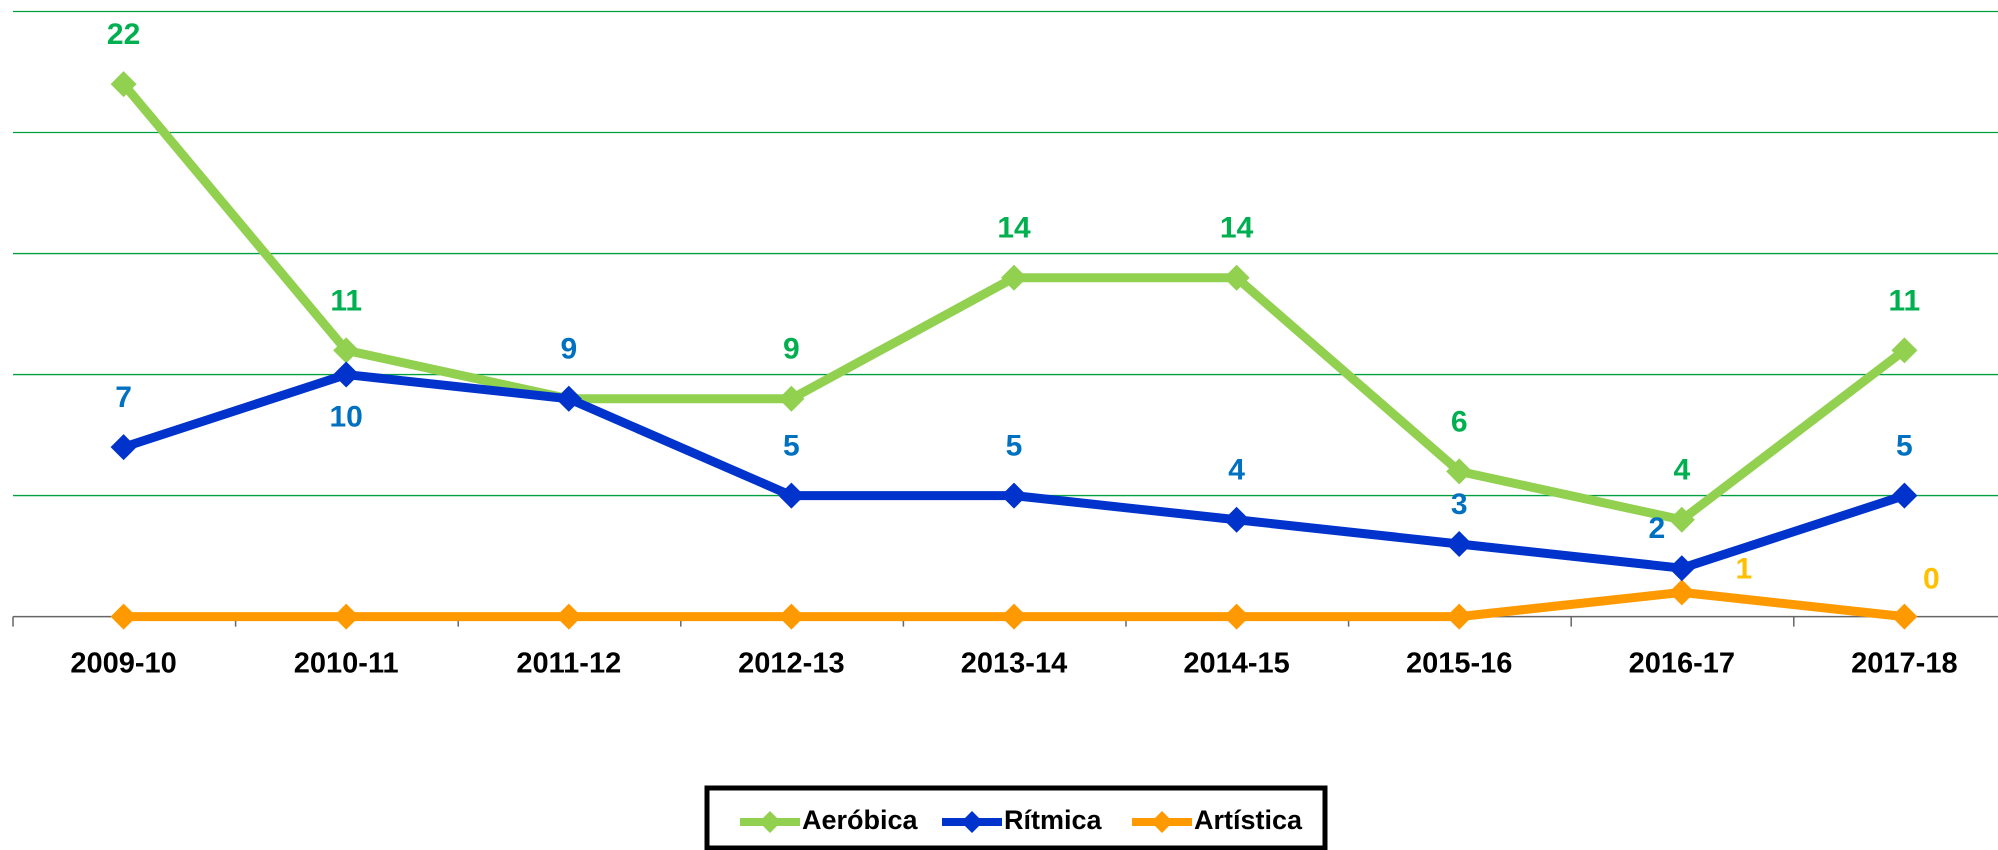 The width and height of the screenshot is (1998, 850). Describe the element at coordinates (123, 663) in the screenshot. I see `x-tick-label: 2009-10` at that location.